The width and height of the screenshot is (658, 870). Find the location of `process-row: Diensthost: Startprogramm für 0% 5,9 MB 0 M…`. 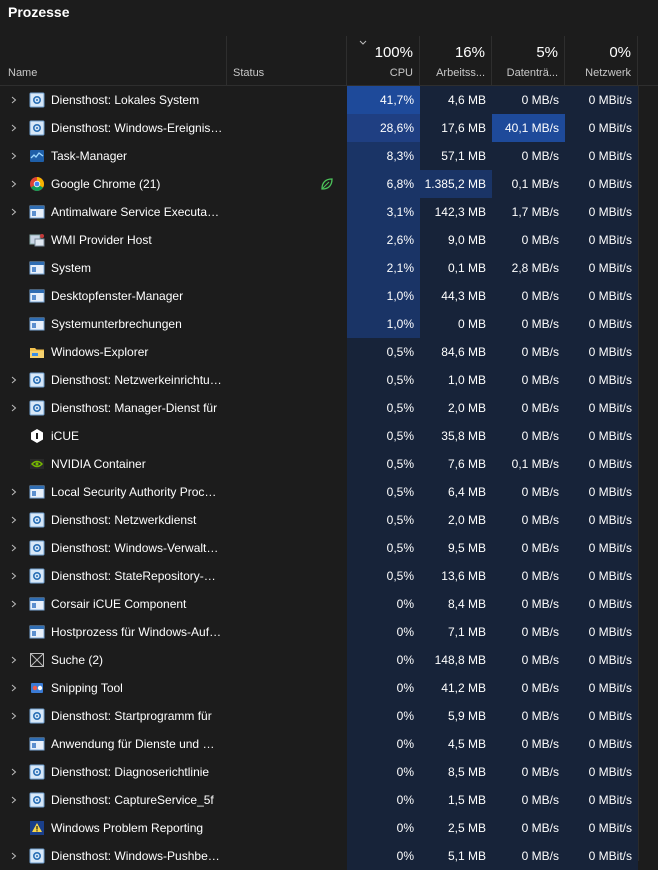

process-row: Diensthost: Startprogramm für 0% 5,9 MB 0 M… is located at coordinates (329, 716).